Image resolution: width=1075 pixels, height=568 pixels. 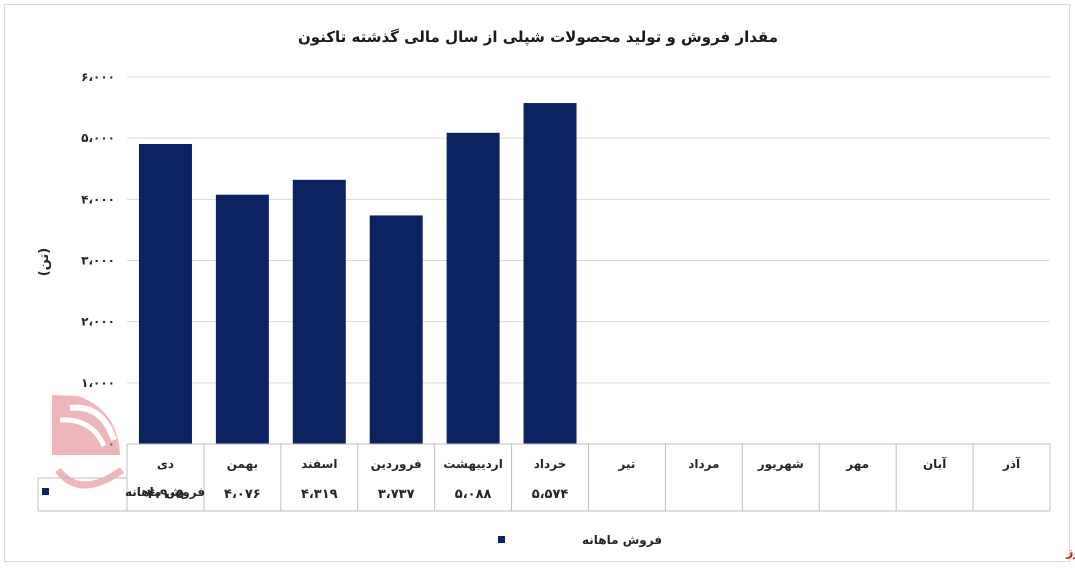 I want to click on category-label: آبان, so click(x=935, y=463).